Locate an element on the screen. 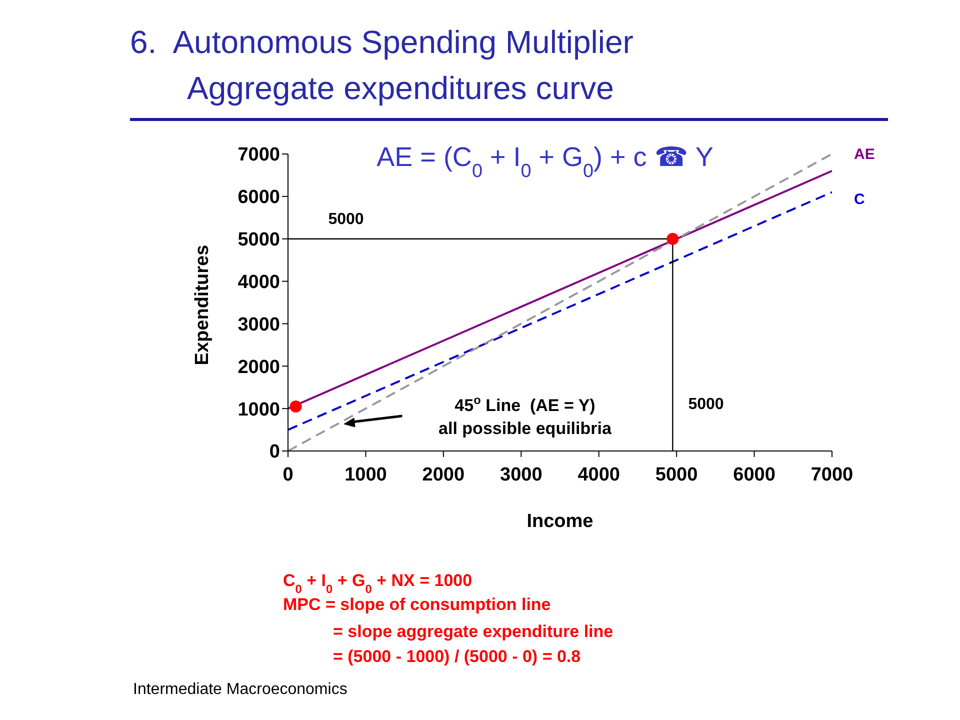 The width and height of the screenshot is (960, 720). x-tick-label: 4000 is located at coordinates (599, 475).